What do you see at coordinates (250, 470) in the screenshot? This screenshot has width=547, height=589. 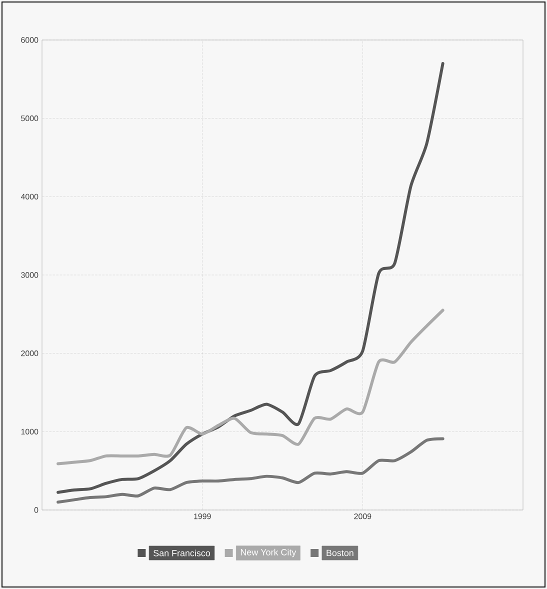 I see `line-series` at bounding box center [250, 470].